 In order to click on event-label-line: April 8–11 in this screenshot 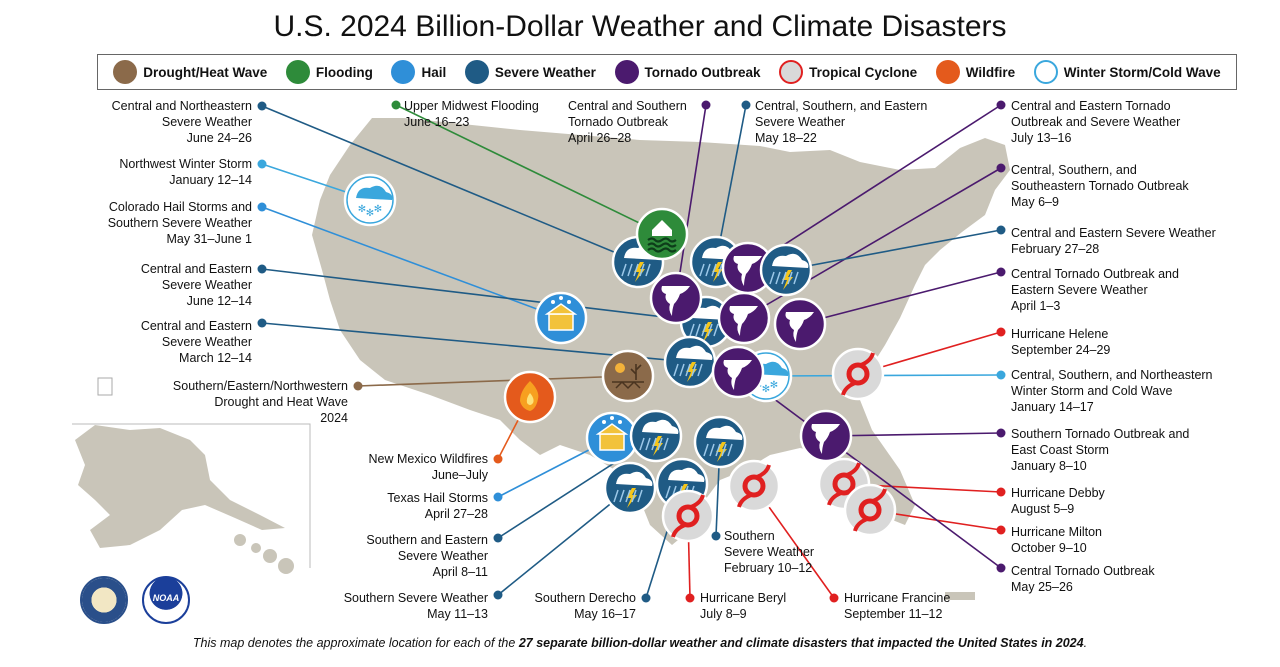, I will do `click(460, 572)`.